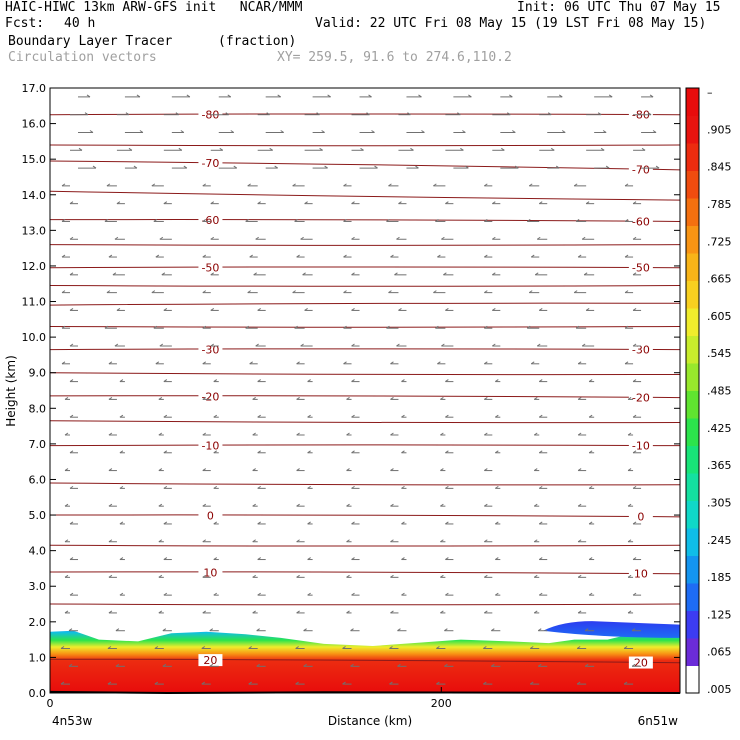 This screenshot has width=740, height=740. I want to click on contour-label: -80, so click(210, 115).